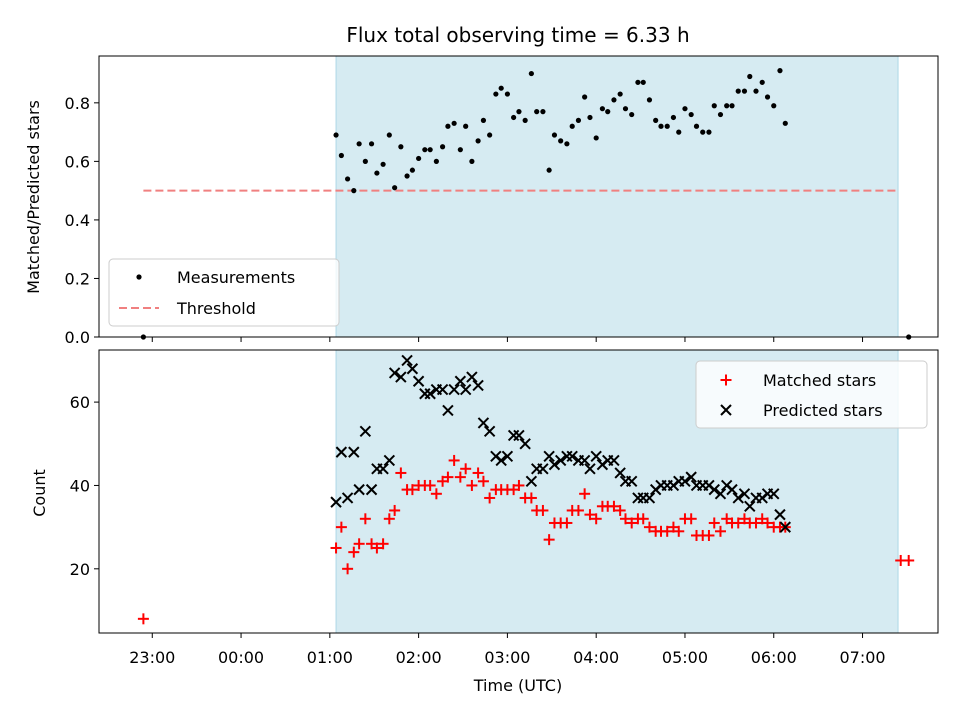 This screenshot has height=720, width=960. What do you see at coordinates (77, 220) in the screenshot?
I see `y-tick-label: 0.4` at bounding box center [77, 220].